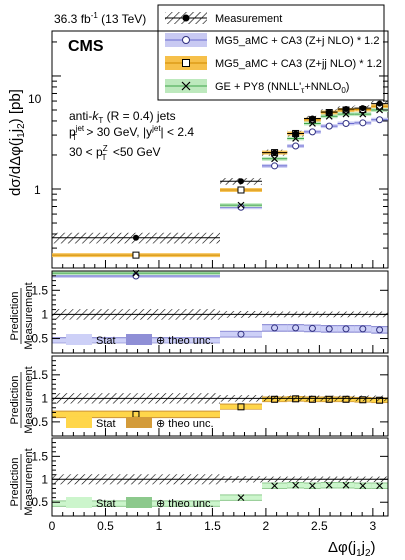 The image size is (405, 560). I want to click on legend-marker-filled-circle, so click(186, 18).